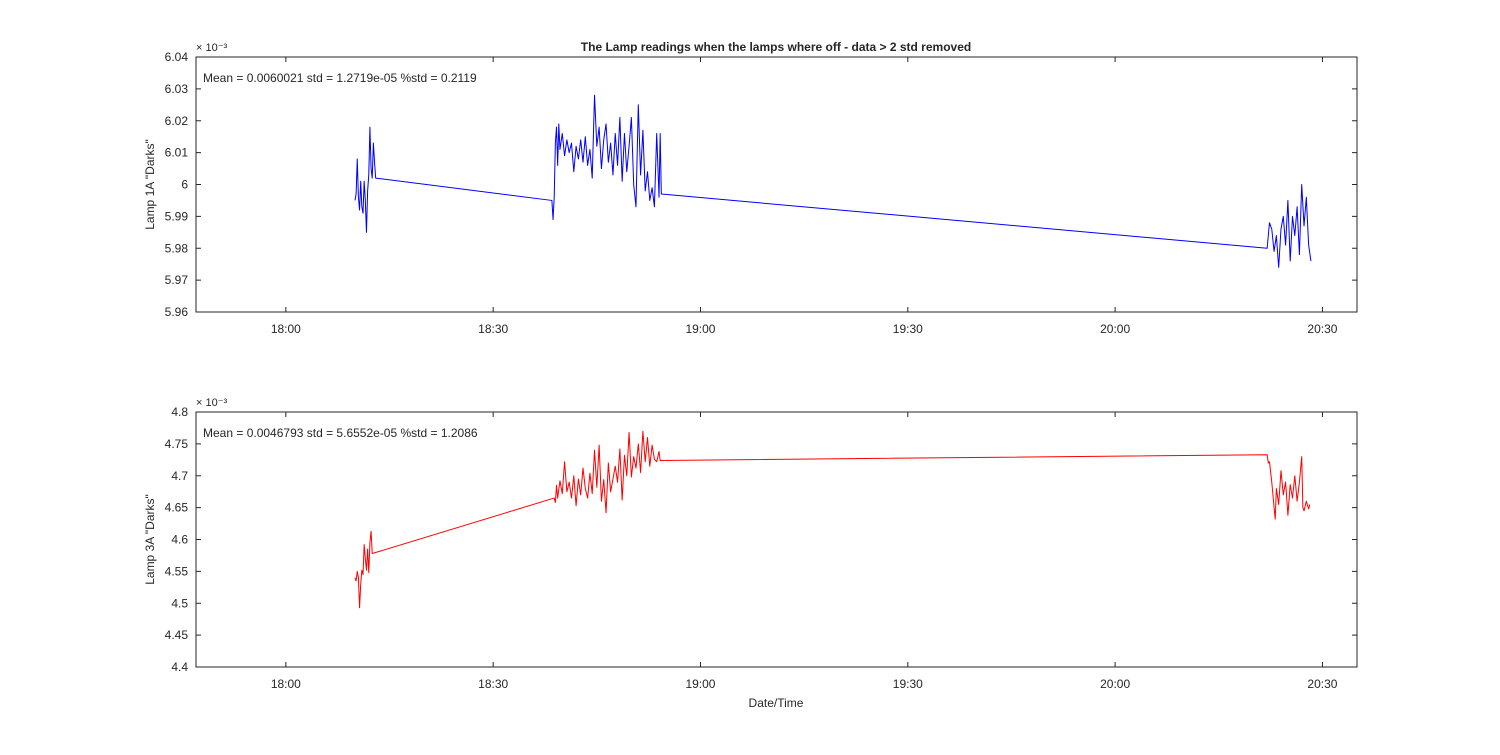 The width and height of the screenshot is (1500, 755). Describe the element at coordinates (776, 703) in the screenshot. I see `x-axis-label: Date/Time` at that location.